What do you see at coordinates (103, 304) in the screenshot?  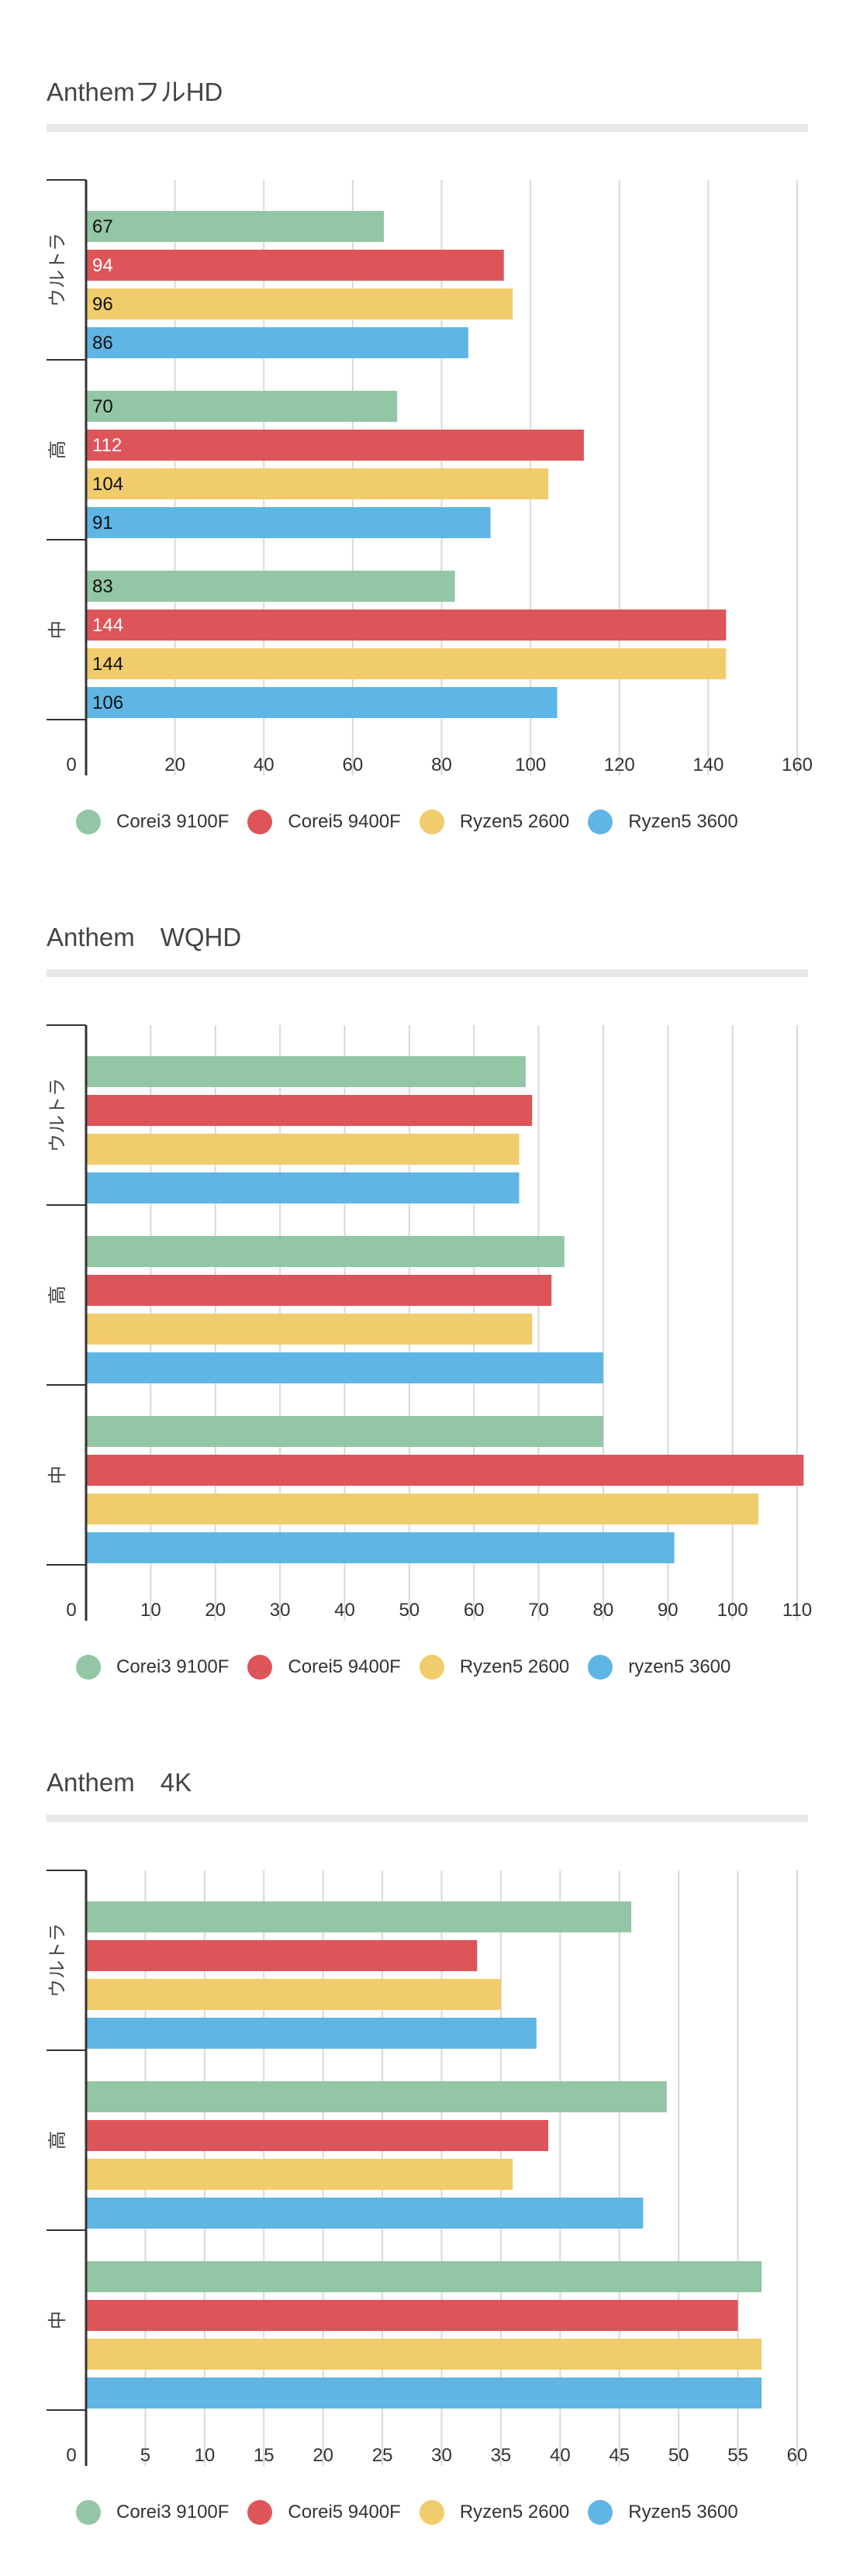 I see `data-label: 96` at bounding box center [103, 304].